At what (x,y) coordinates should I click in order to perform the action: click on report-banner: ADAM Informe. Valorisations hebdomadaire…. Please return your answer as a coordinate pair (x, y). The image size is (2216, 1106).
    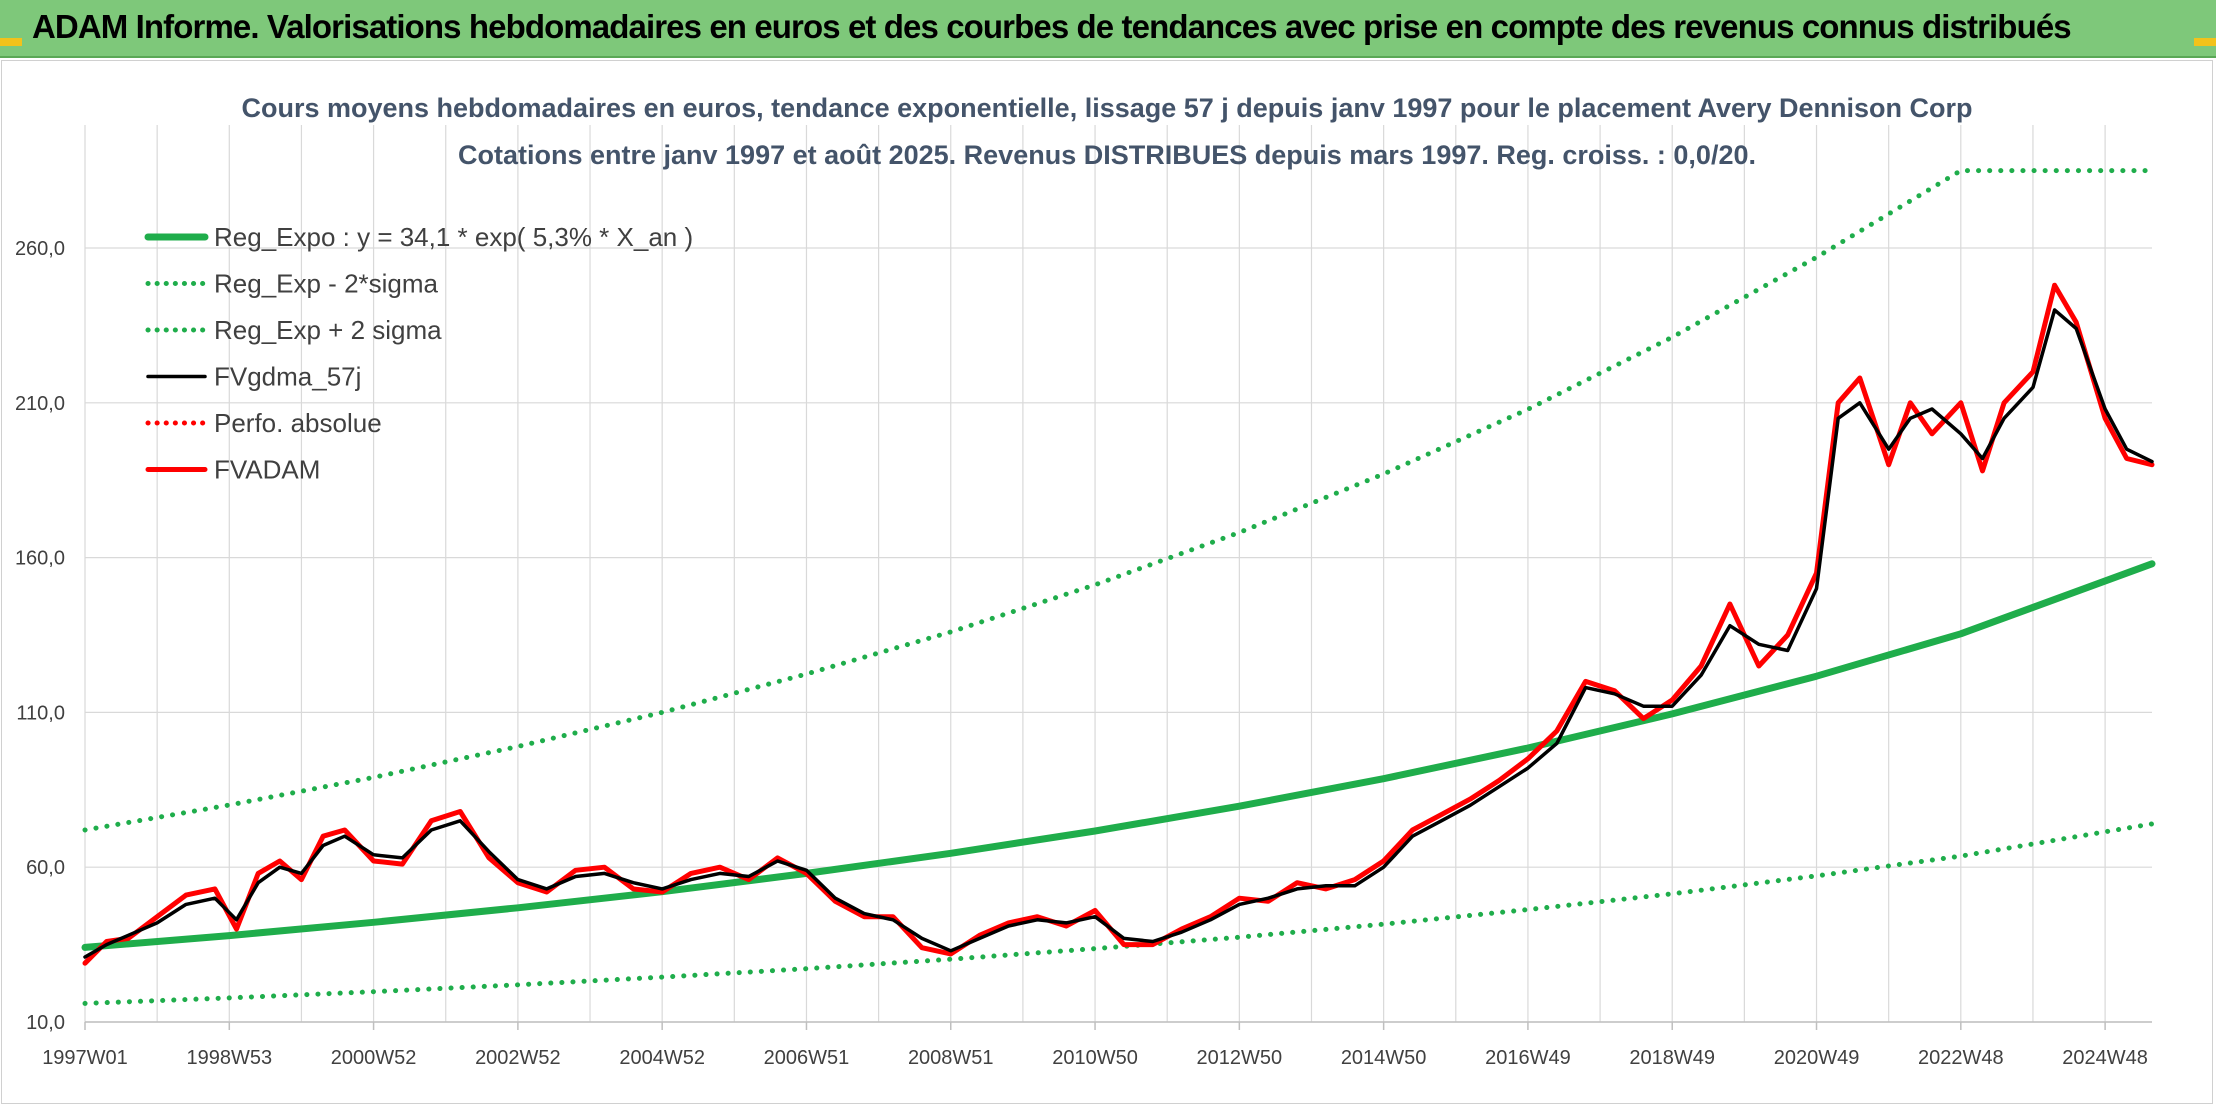
    Looking at the image, I should click on (1108, 29).